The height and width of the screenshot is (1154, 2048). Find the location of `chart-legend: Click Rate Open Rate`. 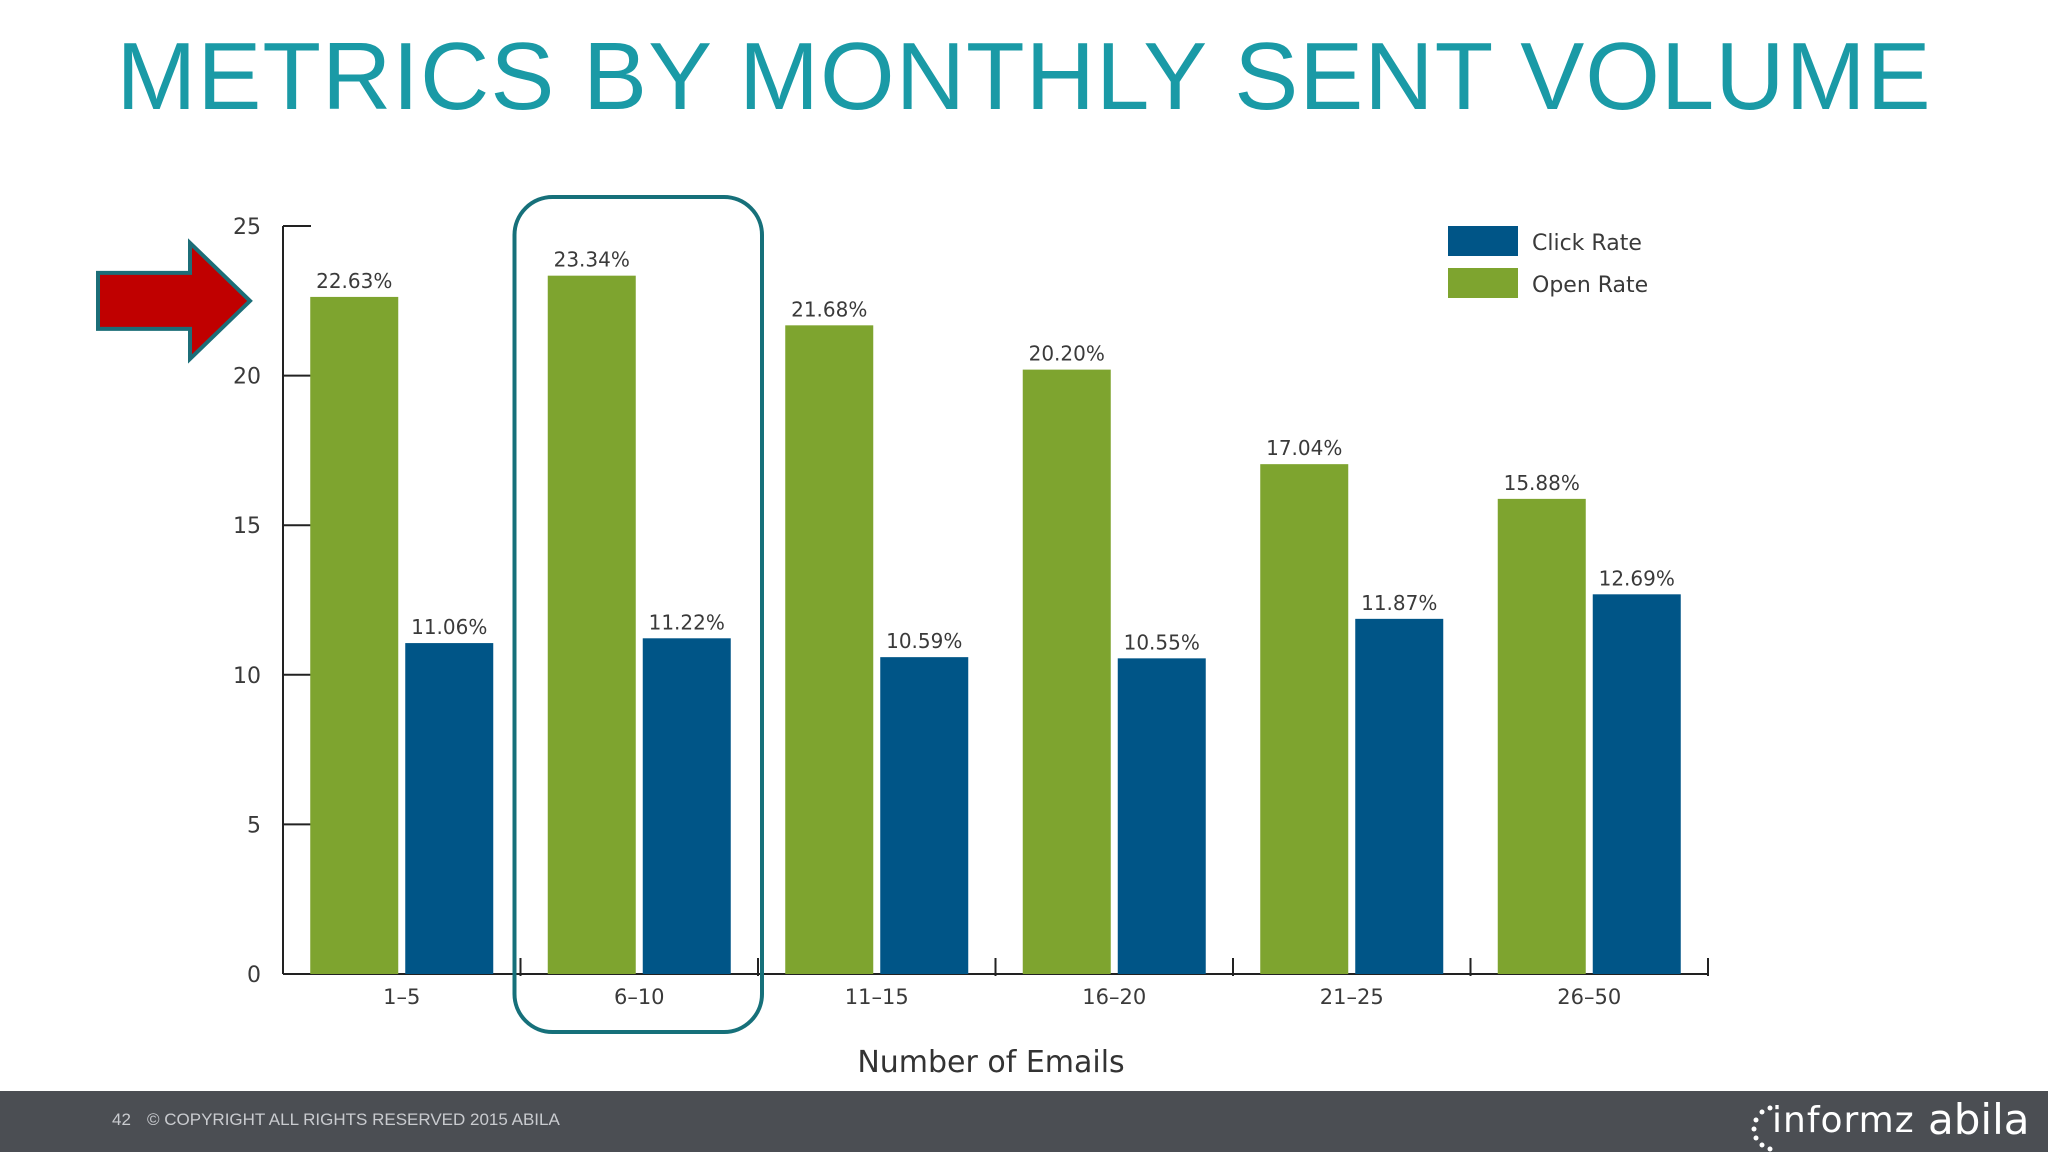

chart-legend: Click Rate Open Rate is located at coordinates (1548, 262).